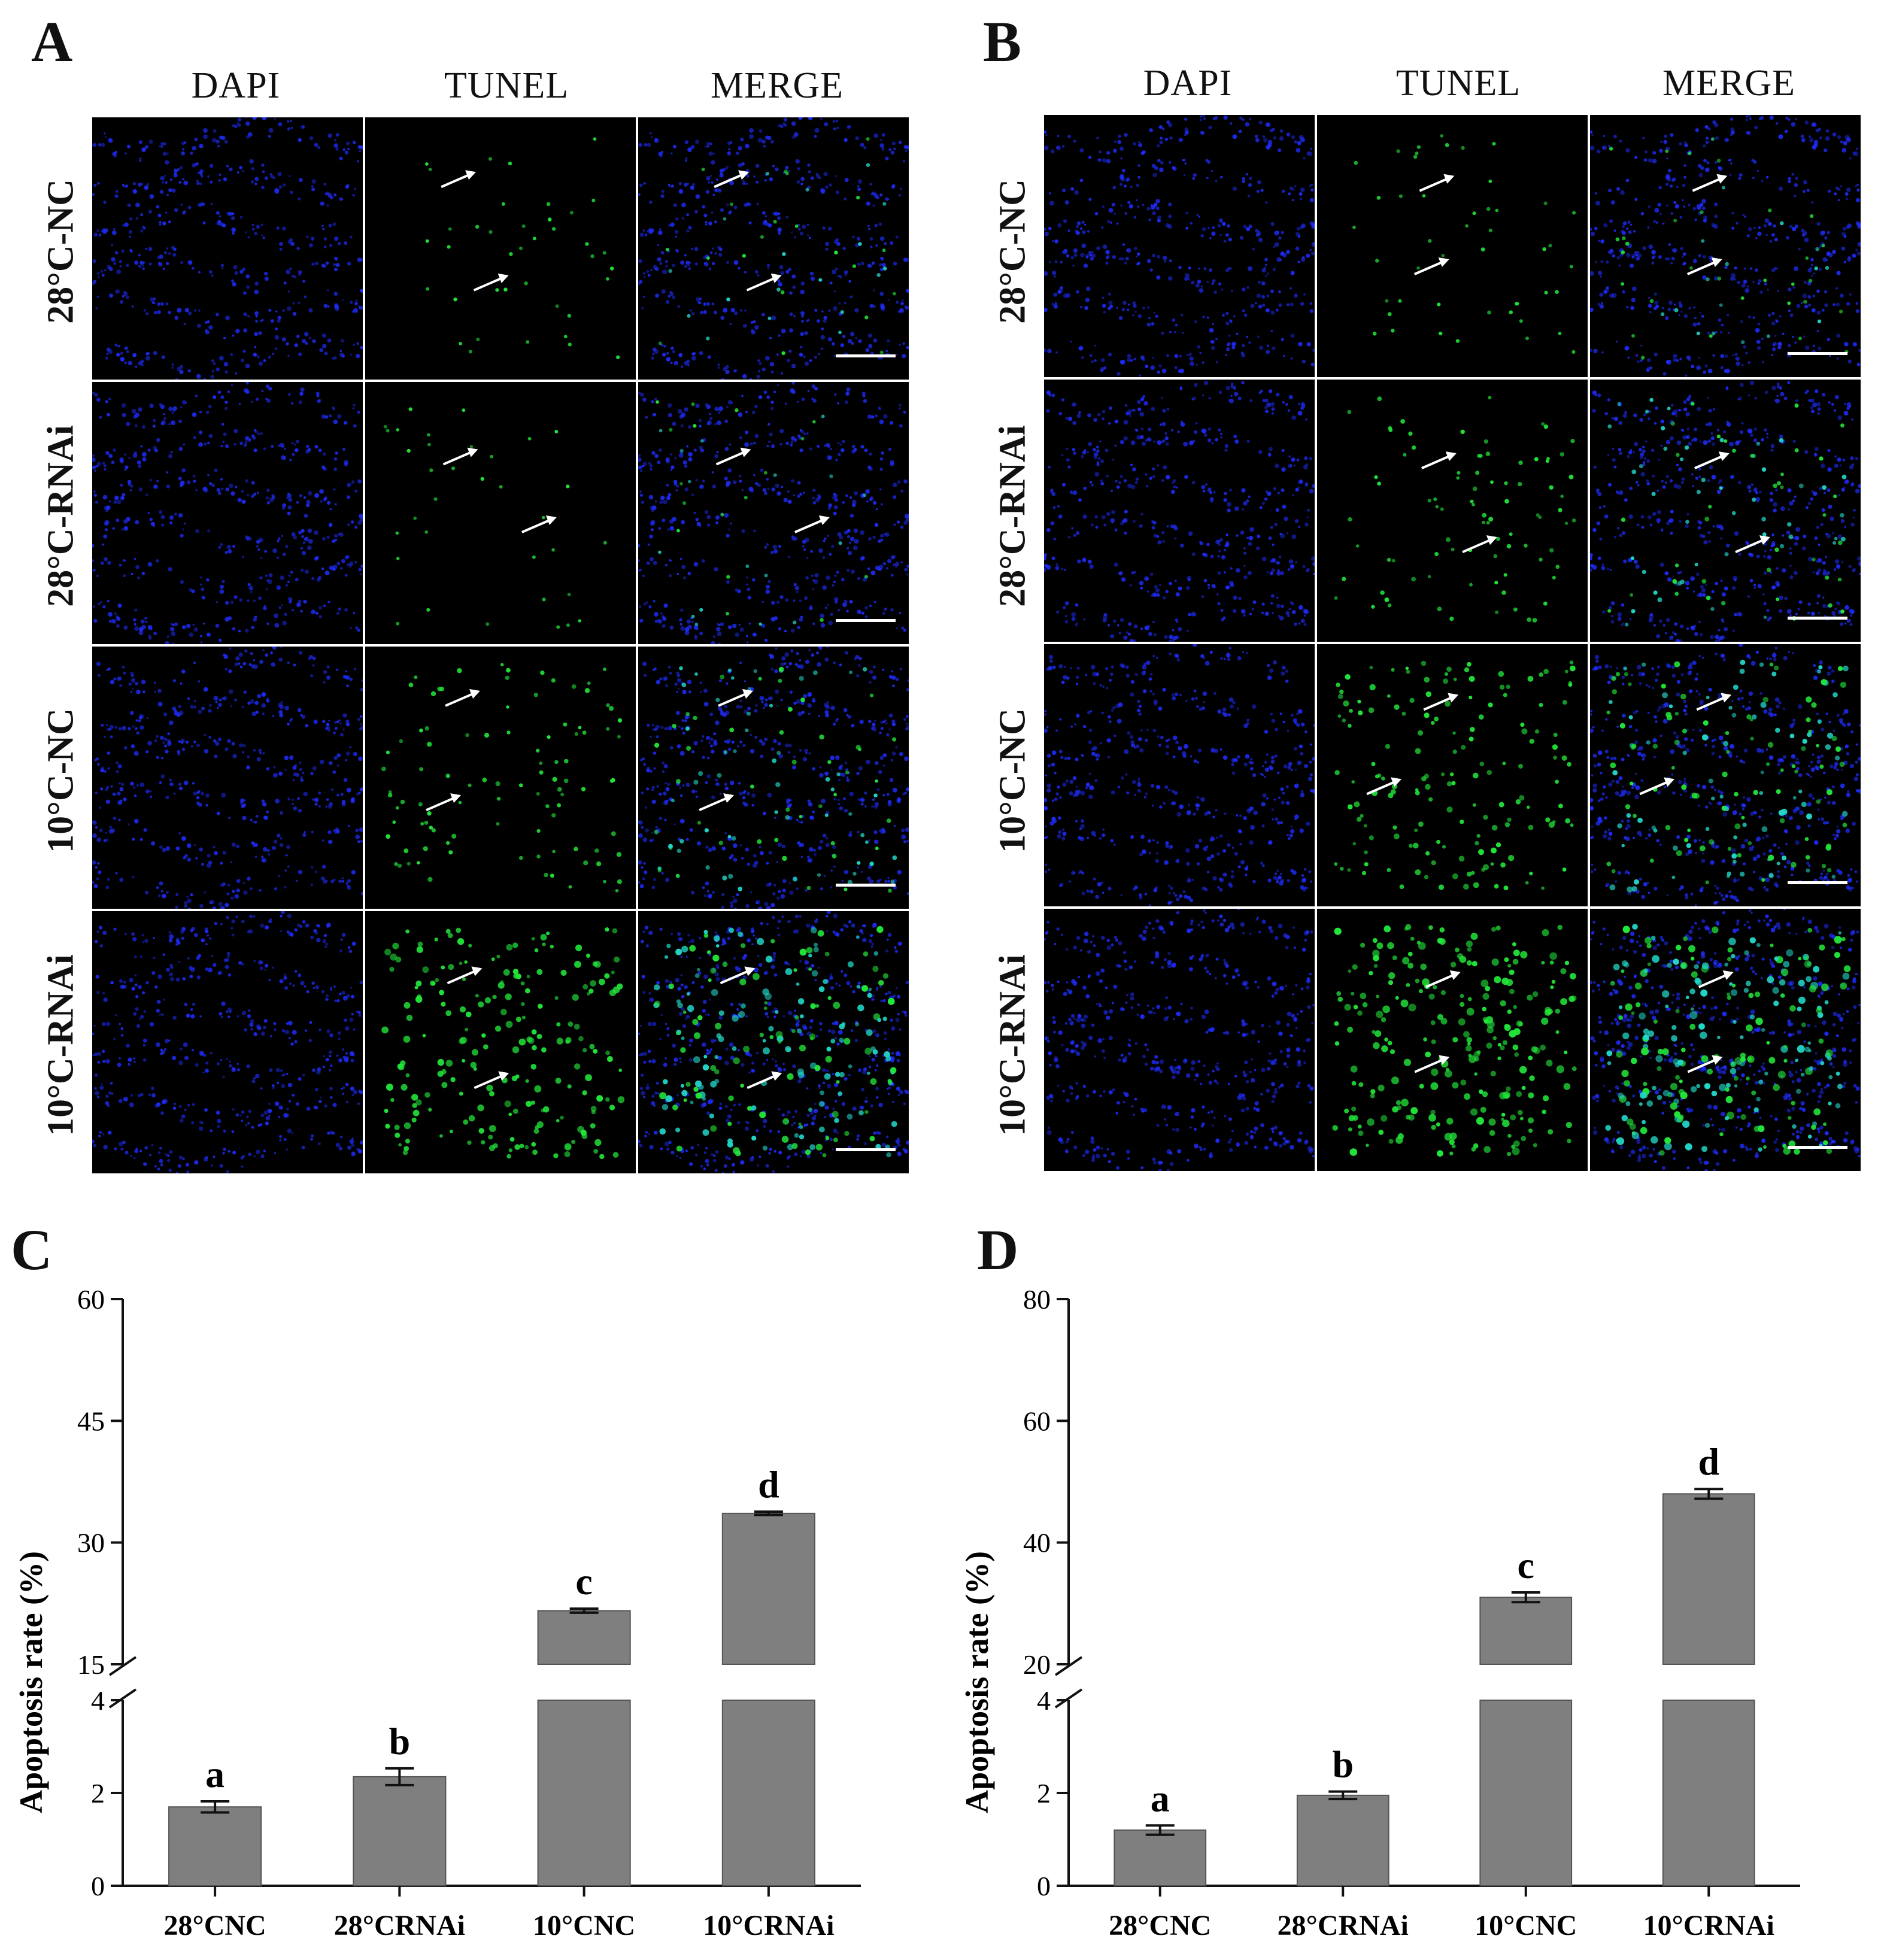  What do you see at coordinates (91, 1421) in the screenshot?
I see `y-tick-label: 45` at bounding box center [91, 1421].